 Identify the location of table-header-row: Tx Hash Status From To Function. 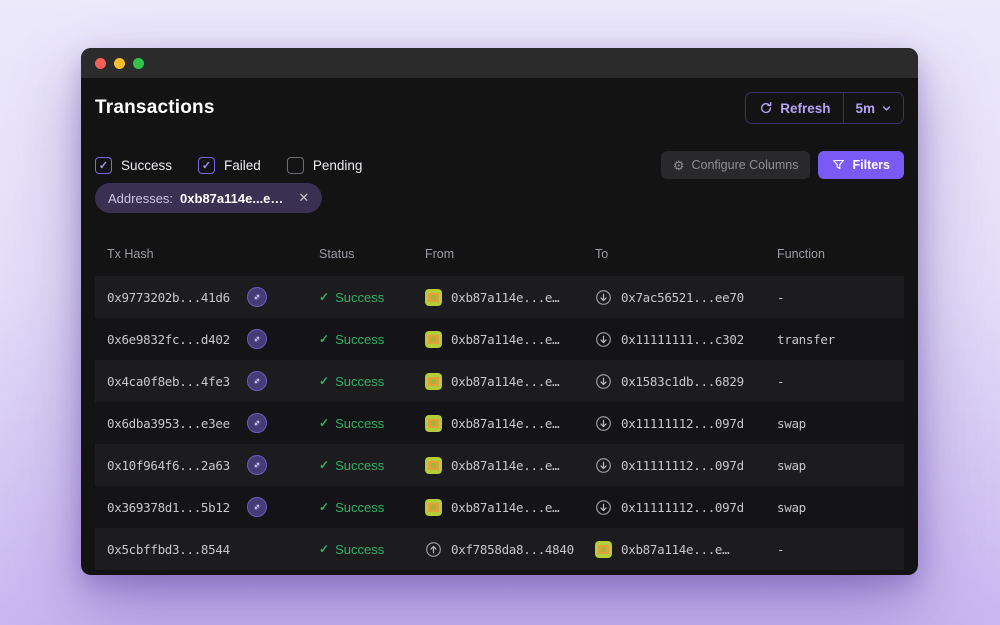
(499, 253).